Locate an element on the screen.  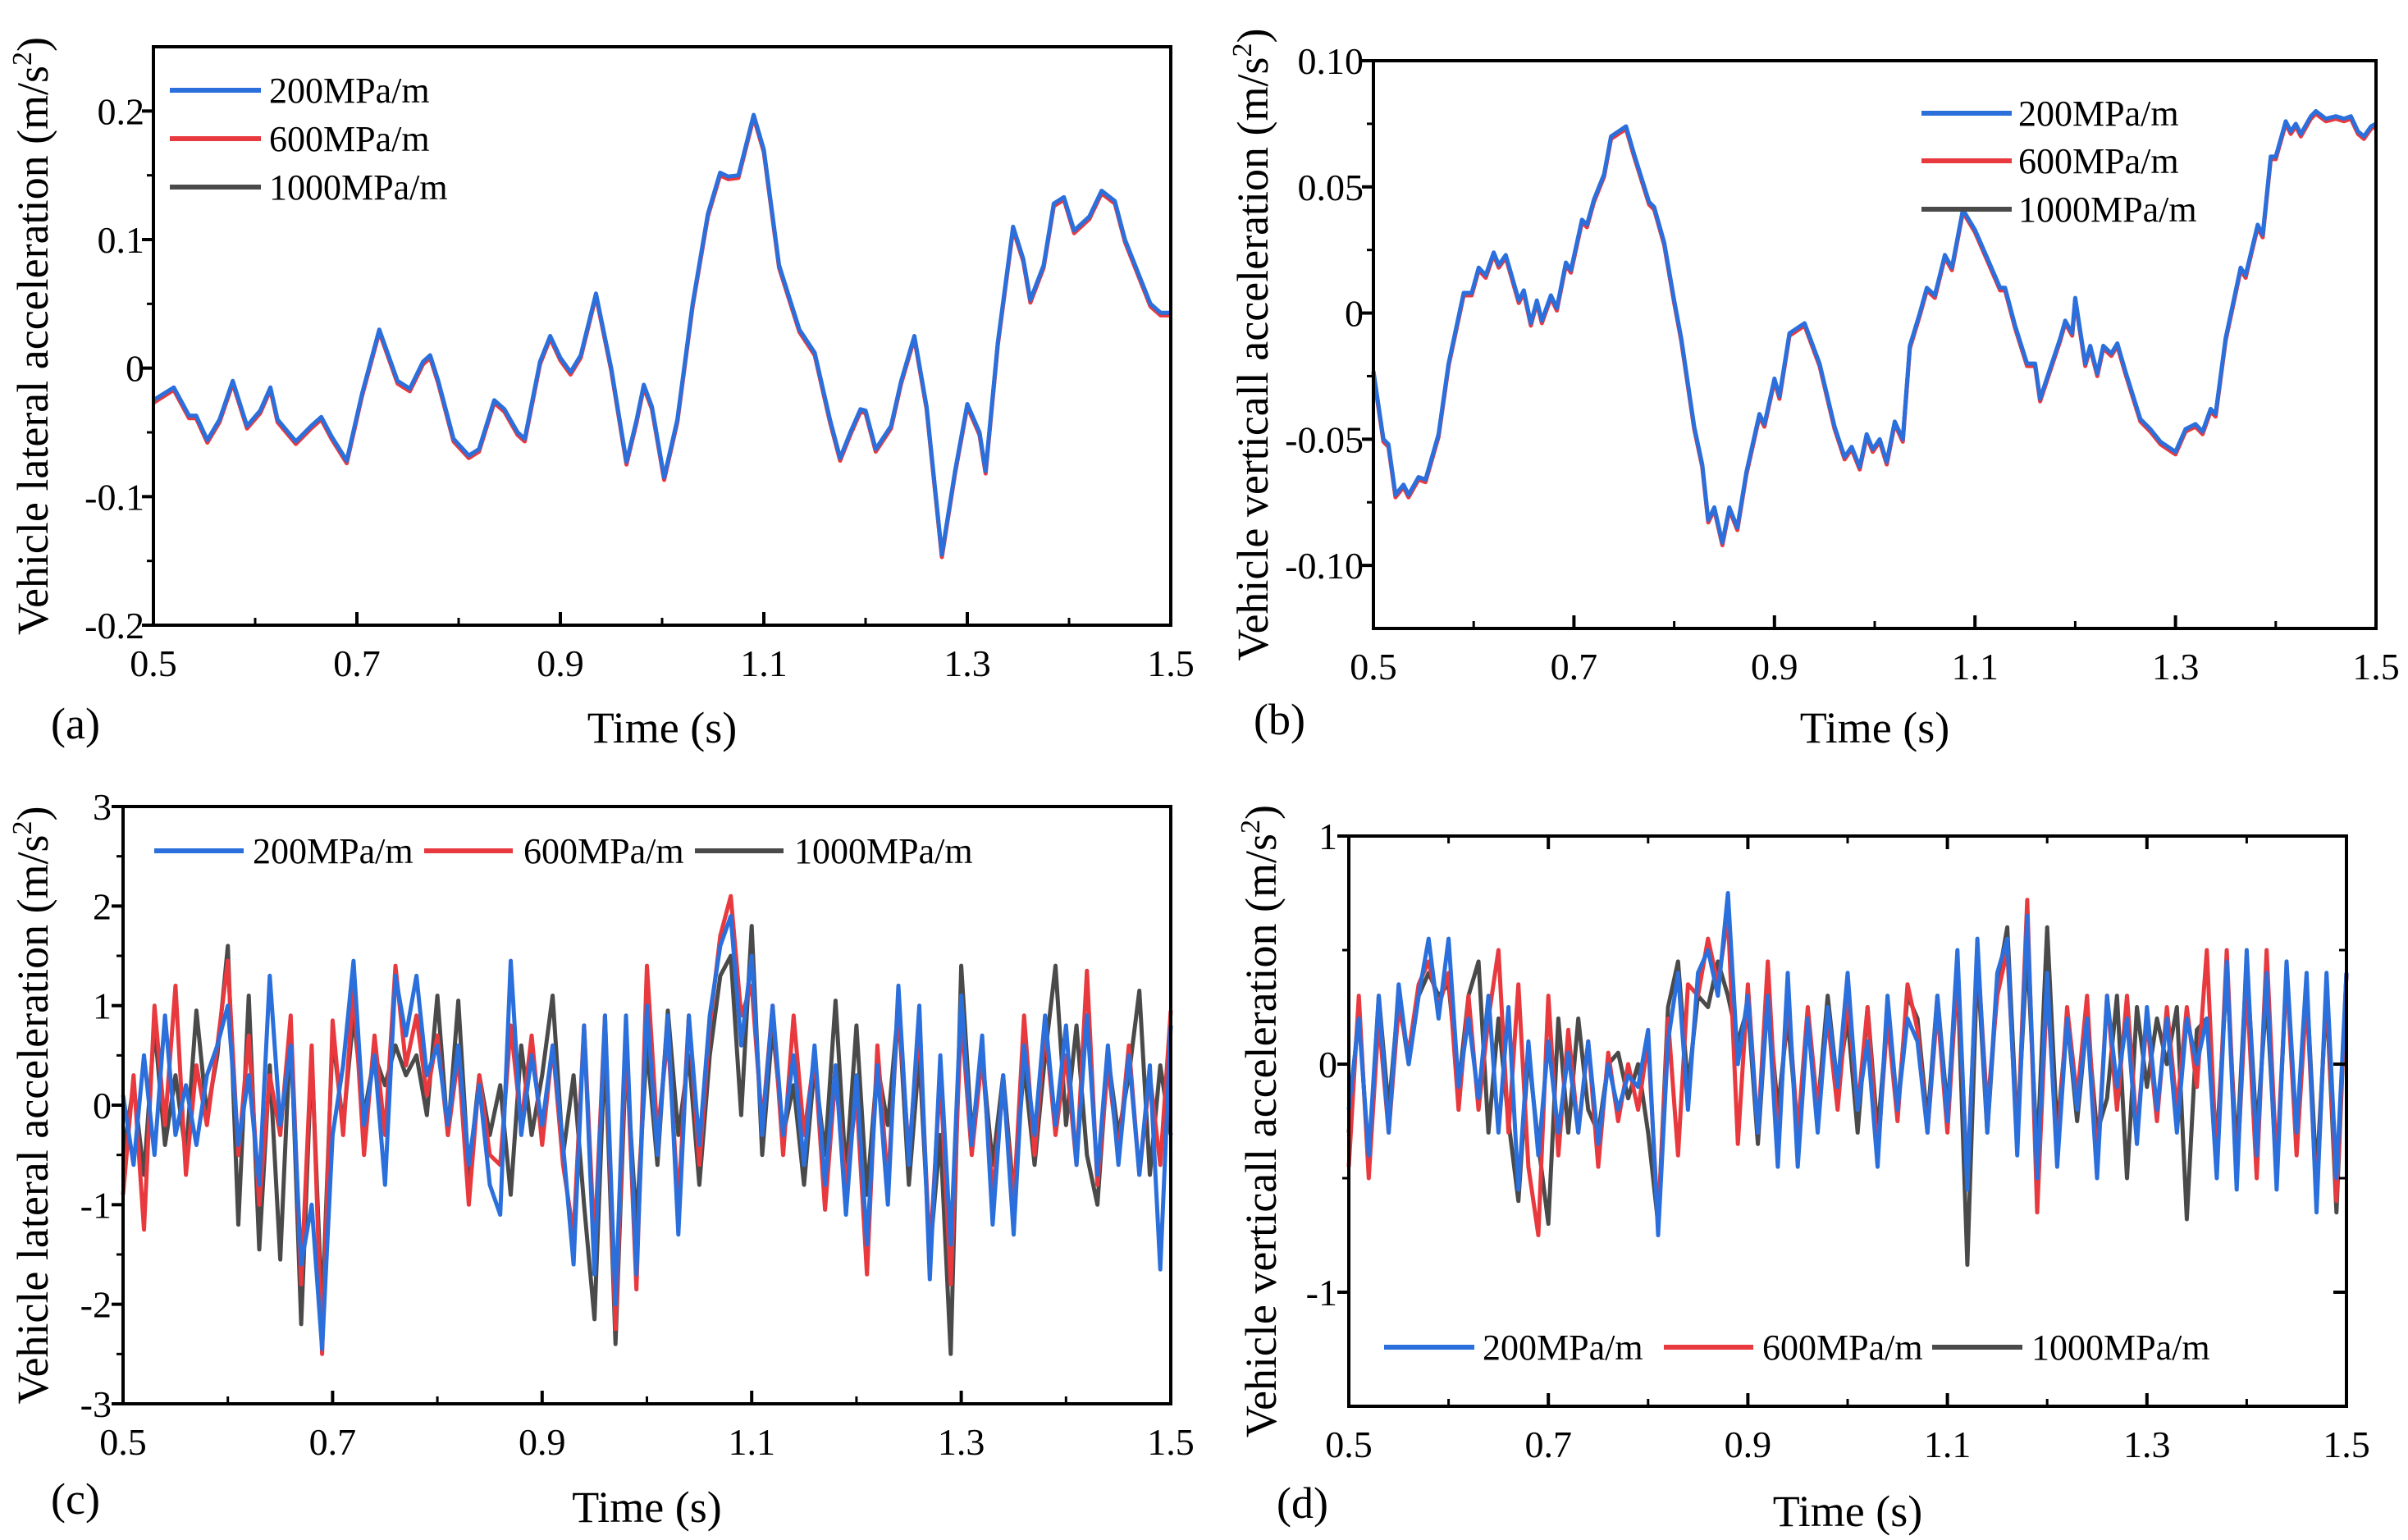
y-tick-label: 3 is located at coordinates (102, 807).